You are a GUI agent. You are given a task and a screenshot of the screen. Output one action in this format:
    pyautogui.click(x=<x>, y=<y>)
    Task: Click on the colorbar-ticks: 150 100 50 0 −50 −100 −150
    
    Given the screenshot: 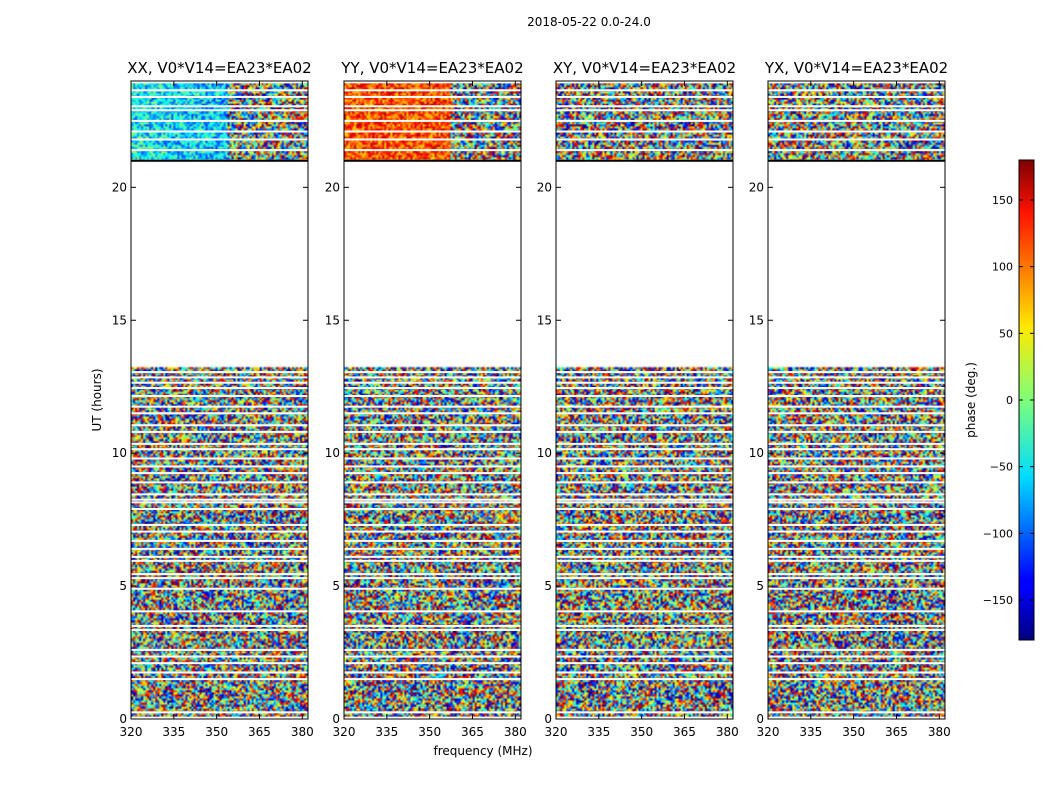 What is the action you would take?
    pyautogui.click(x=1008, y=400)
    